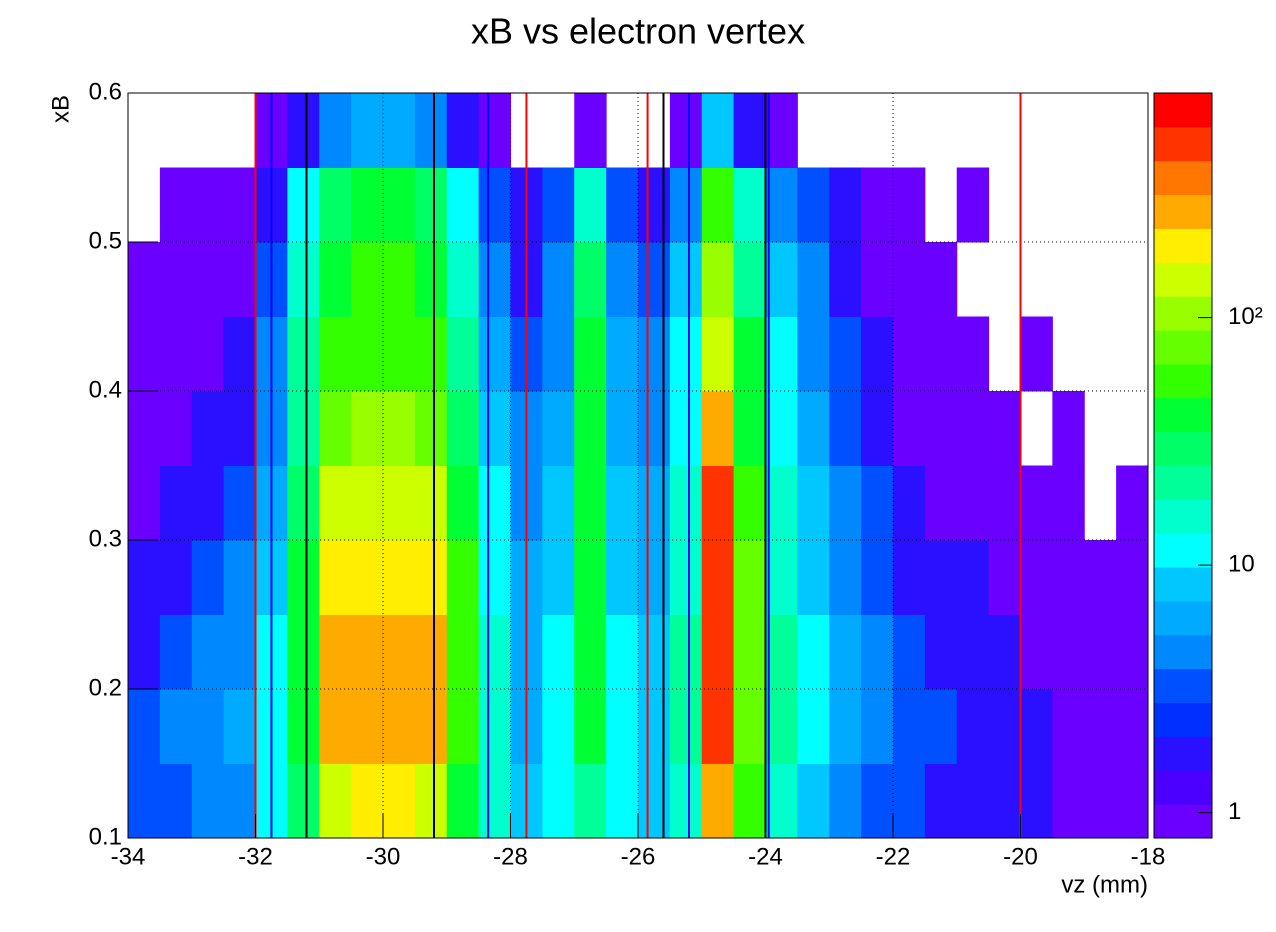 The height and width of the screenshot is (932, 1276). Describe the element at coordinates (105, 836) in the screenshot. I see `y-tick-label: 0.1` at that location.